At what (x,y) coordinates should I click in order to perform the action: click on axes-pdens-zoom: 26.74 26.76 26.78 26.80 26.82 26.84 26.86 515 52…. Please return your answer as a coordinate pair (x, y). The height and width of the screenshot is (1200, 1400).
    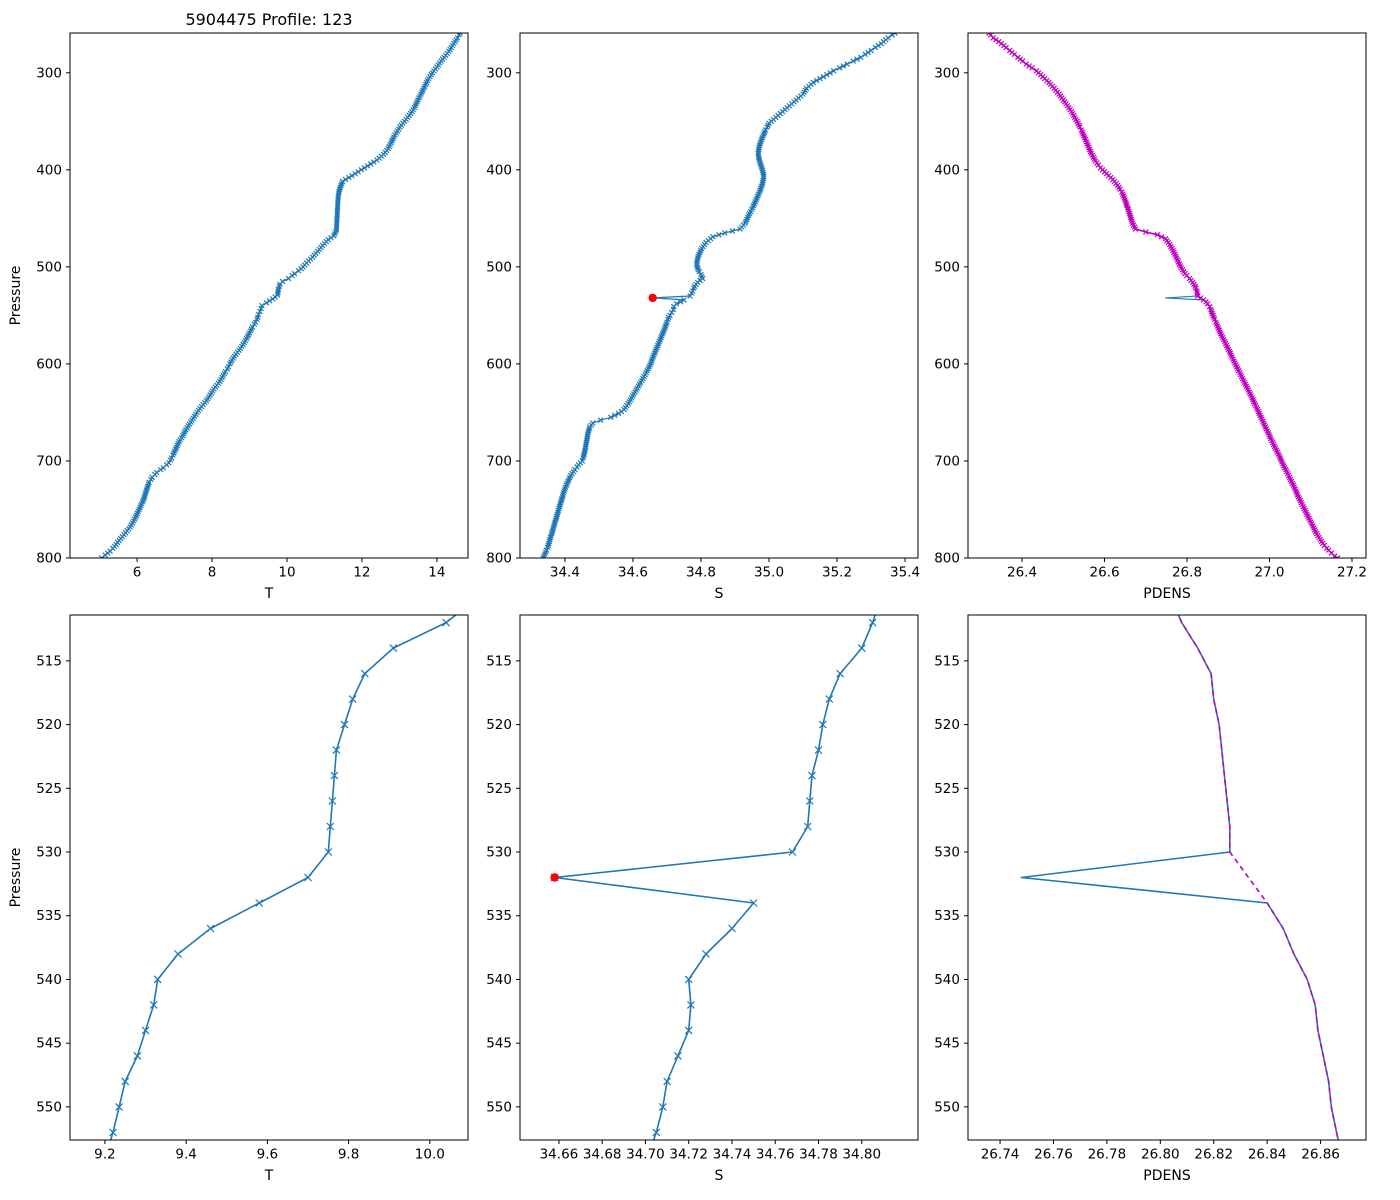
    Looking at the image, I should click on (1150, 899).